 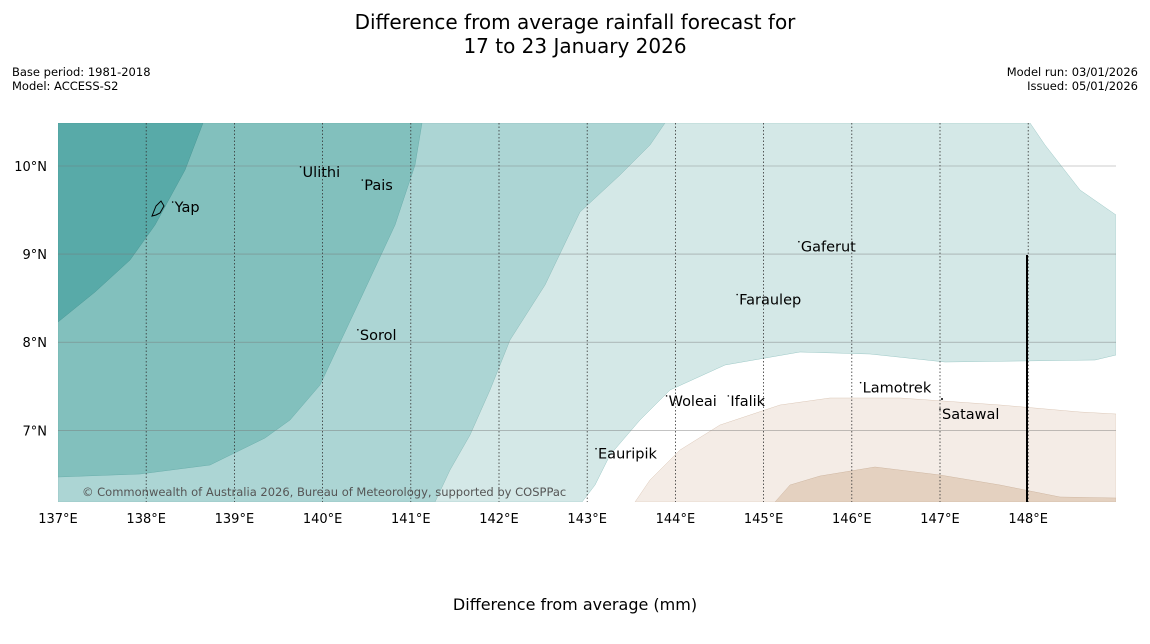 I want to click on lat-tick-label: 7°N, so click(x=35, y=431).